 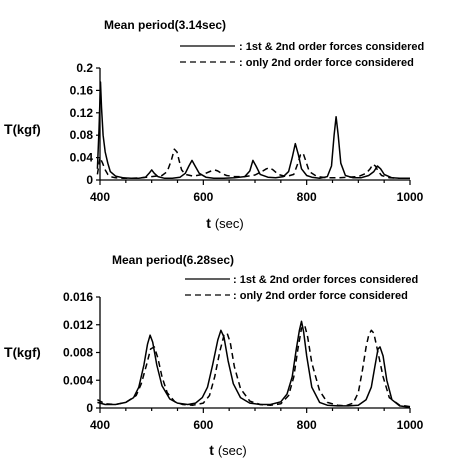 What do you see at coordinates (89, 180) in the screenshot?
I see `chart-1-y-tick-label: 0` at bounding box center [89, 180].